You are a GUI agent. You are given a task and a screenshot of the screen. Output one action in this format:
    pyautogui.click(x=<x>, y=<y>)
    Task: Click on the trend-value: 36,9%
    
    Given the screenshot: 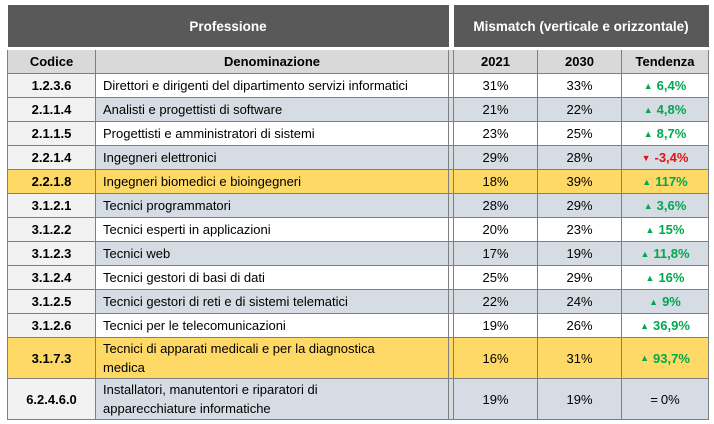 What is the action you would take?
    pyautogui.click(x=671, y=325)
    